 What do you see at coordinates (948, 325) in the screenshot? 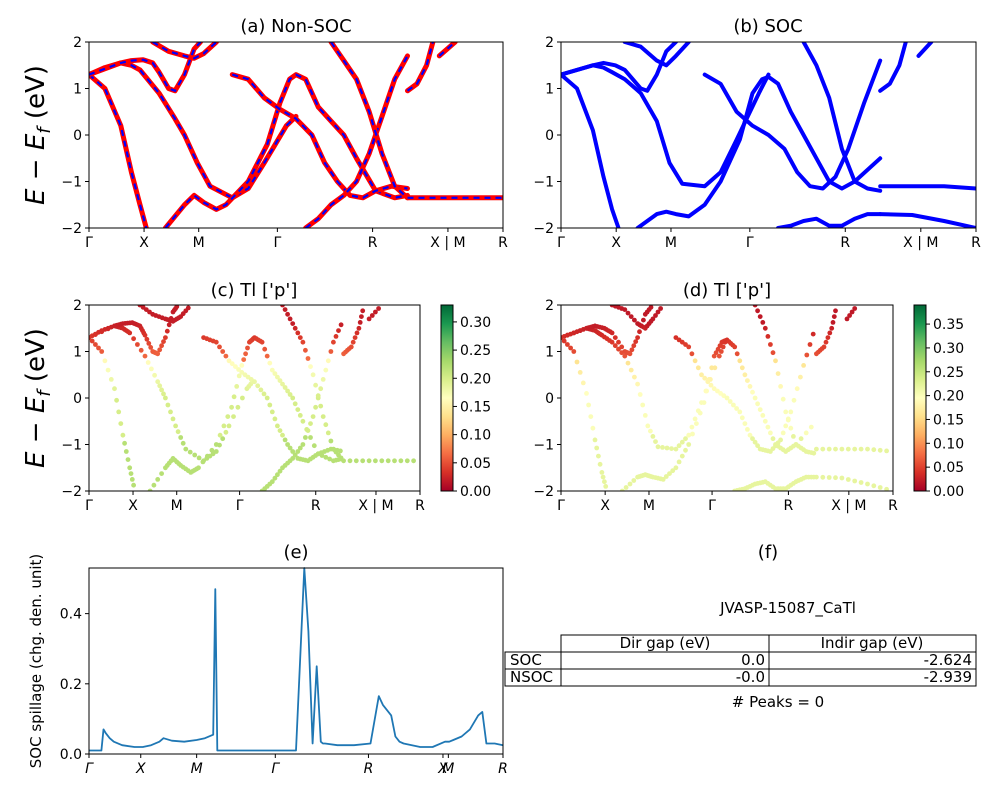
I see `colorbar-tick-label: 0.35` at bounding box center [948, 325].